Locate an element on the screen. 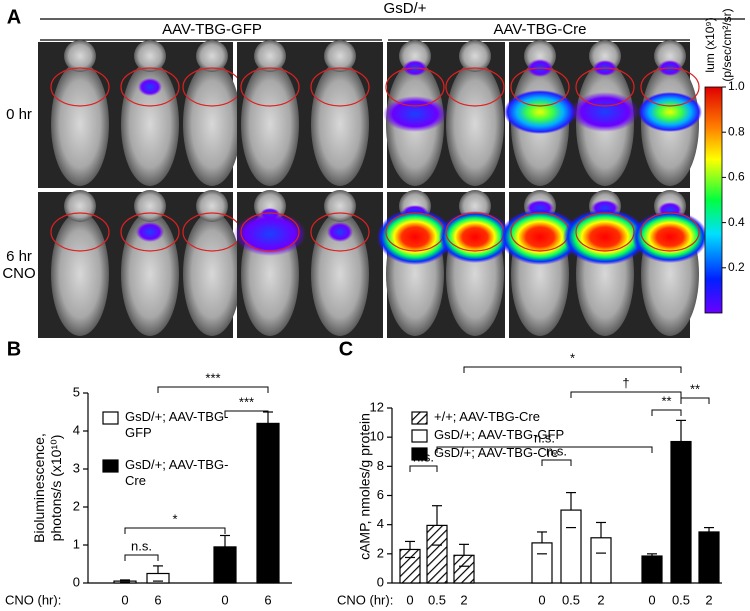 Image resolution: width=750 pixels, height=611 pixels. legend-label: +/+; AAV-TBG-Cre is located at coordinates (487, 416).